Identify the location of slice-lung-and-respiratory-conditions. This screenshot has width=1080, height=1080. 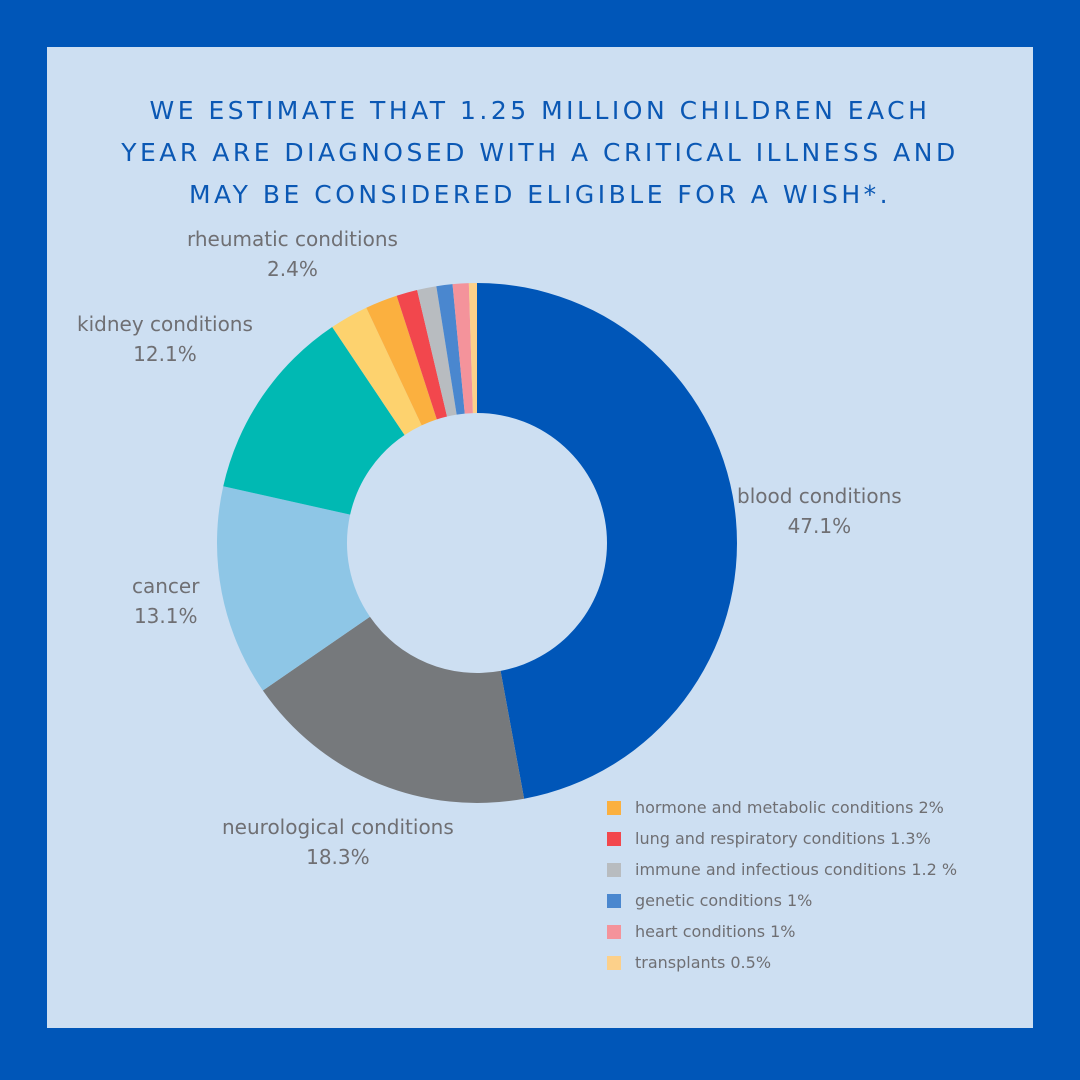
(422, 354).